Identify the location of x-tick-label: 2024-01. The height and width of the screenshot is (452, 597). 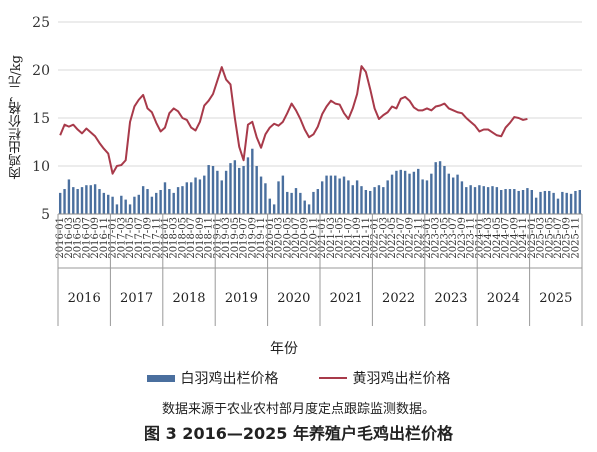
(479, 238).